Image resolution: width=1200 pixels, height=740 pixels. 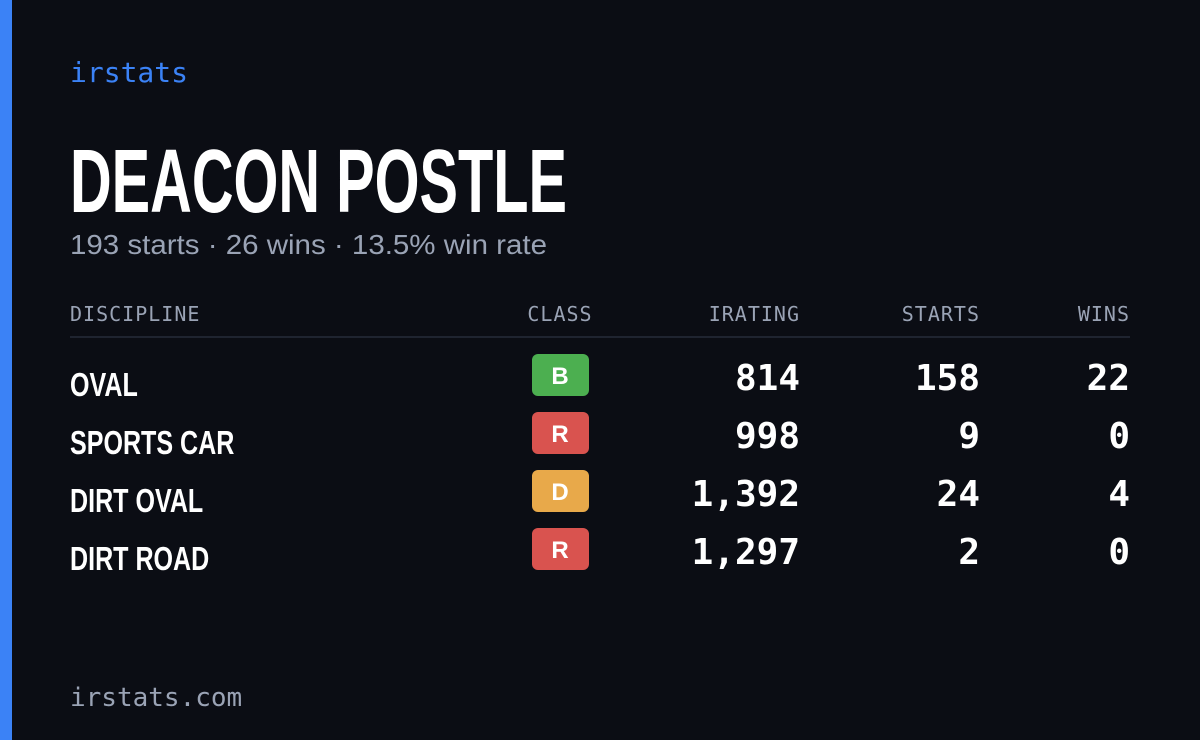 What do you see at coordinates (6, 370) in the screenshot?
I see `accent-bar` at bounding box center [6, 370].